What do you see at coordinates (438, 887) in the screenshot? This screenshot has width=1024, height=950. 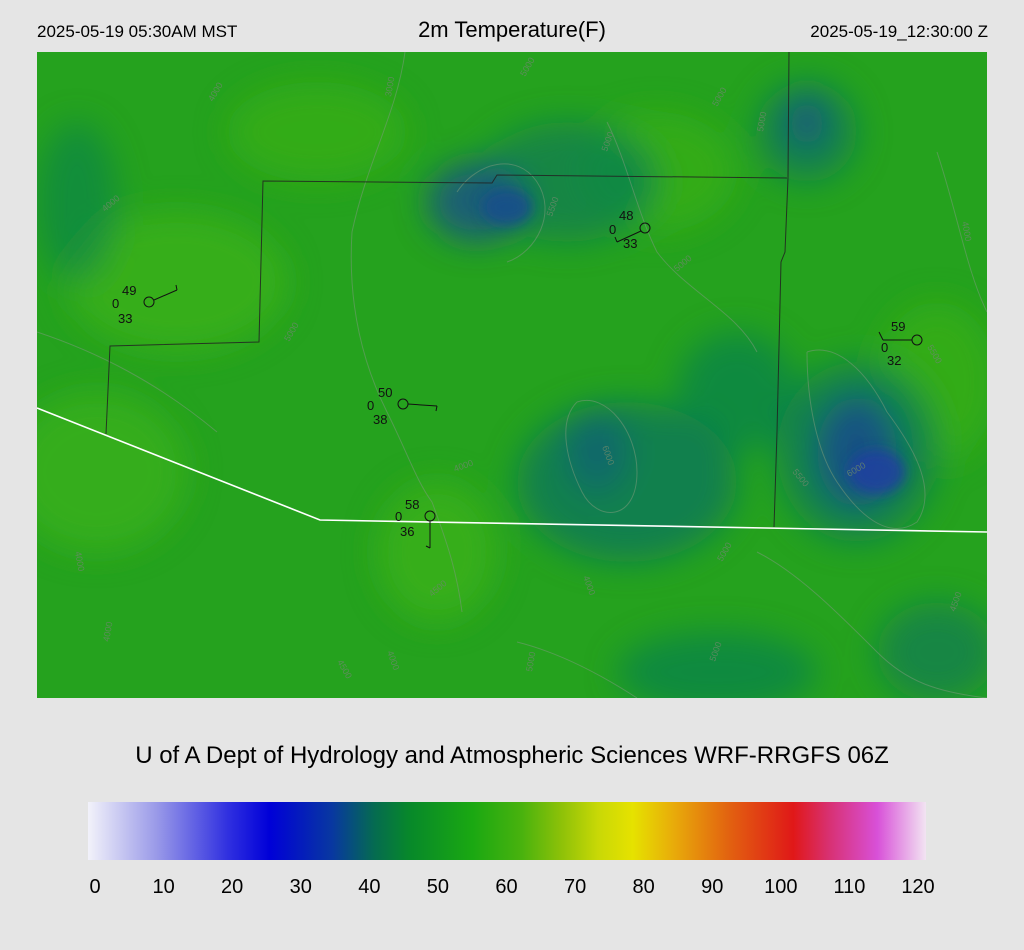 I see `colorbar-tick-label: 50` at bounding box center [438, 887].